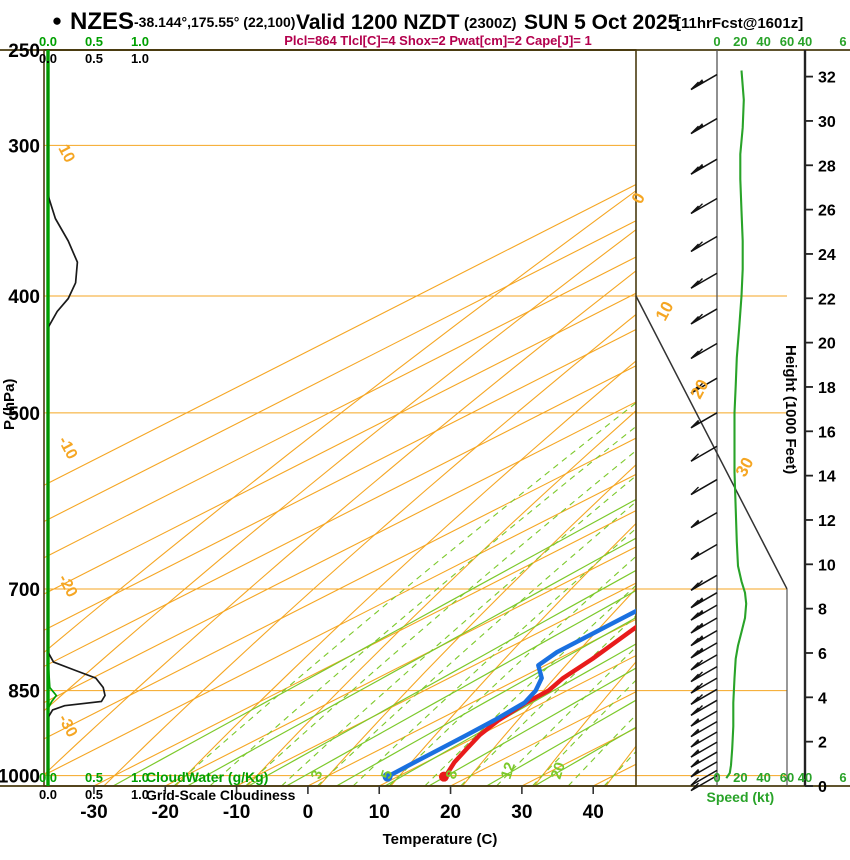 Image resolution: width=850 pixels, height=860 pixels. What do you see at coordinates (827, 122) in the screenshot?
I see `height-tick-label: 30` at bounding box center [827, 122].